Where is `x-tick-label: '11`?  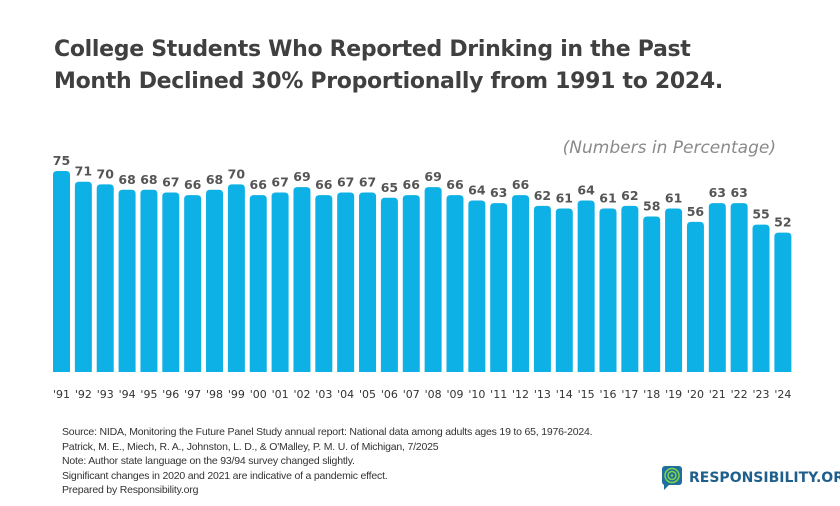
x-tick-label: '11 is located at coordinates (498, 394).